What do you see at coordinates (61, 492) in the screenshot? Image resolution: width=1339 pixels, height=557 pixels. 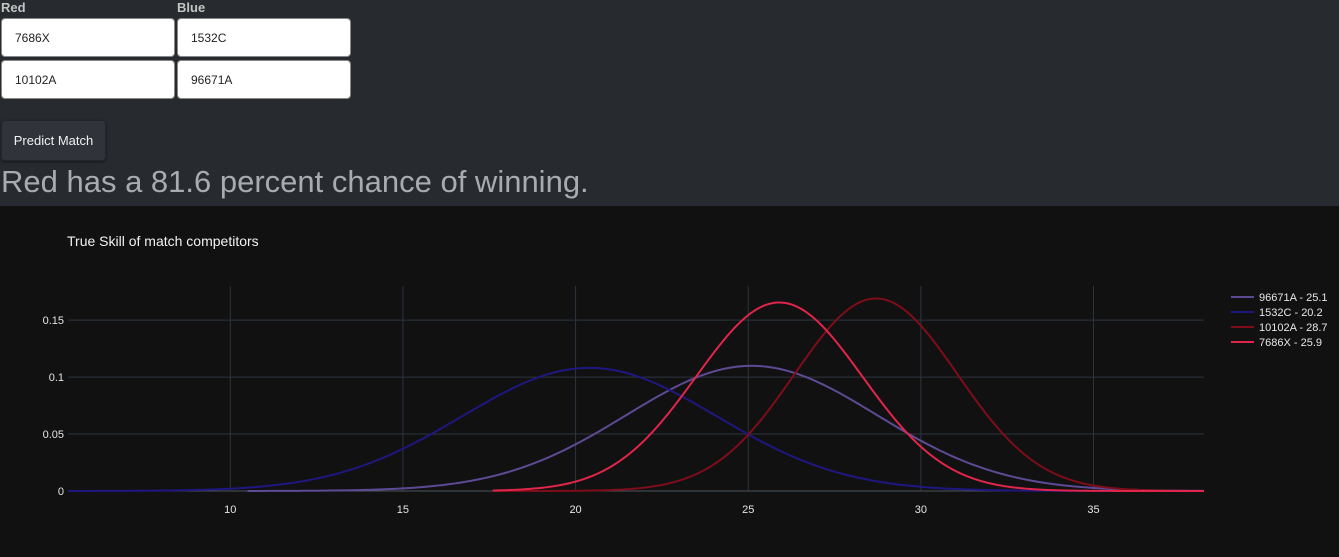 I see `y-tick-label: 0` at bounding box center [61, 492].